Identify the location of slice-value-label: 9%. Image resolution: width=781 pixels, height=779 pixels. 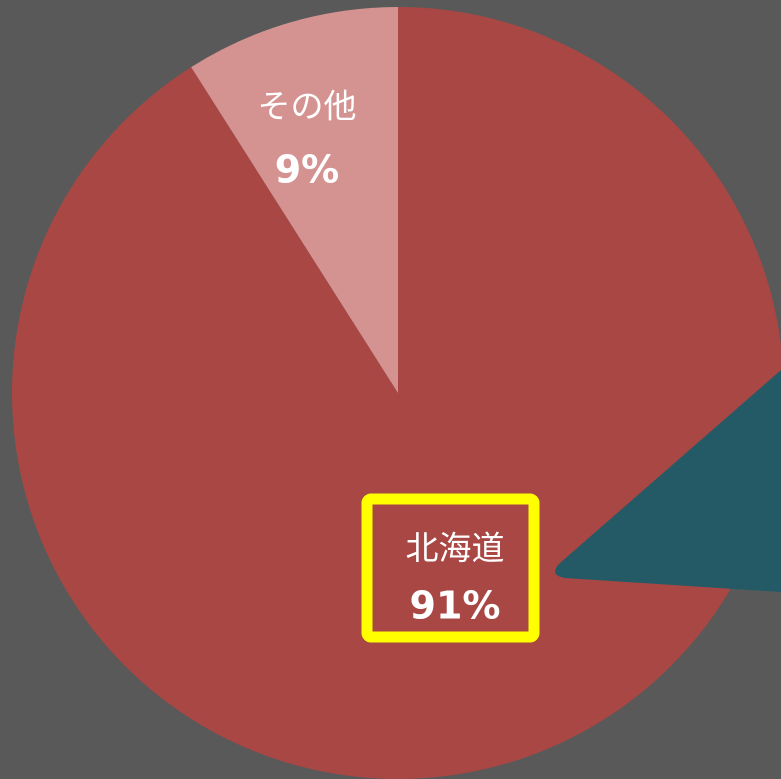
(307, 170).